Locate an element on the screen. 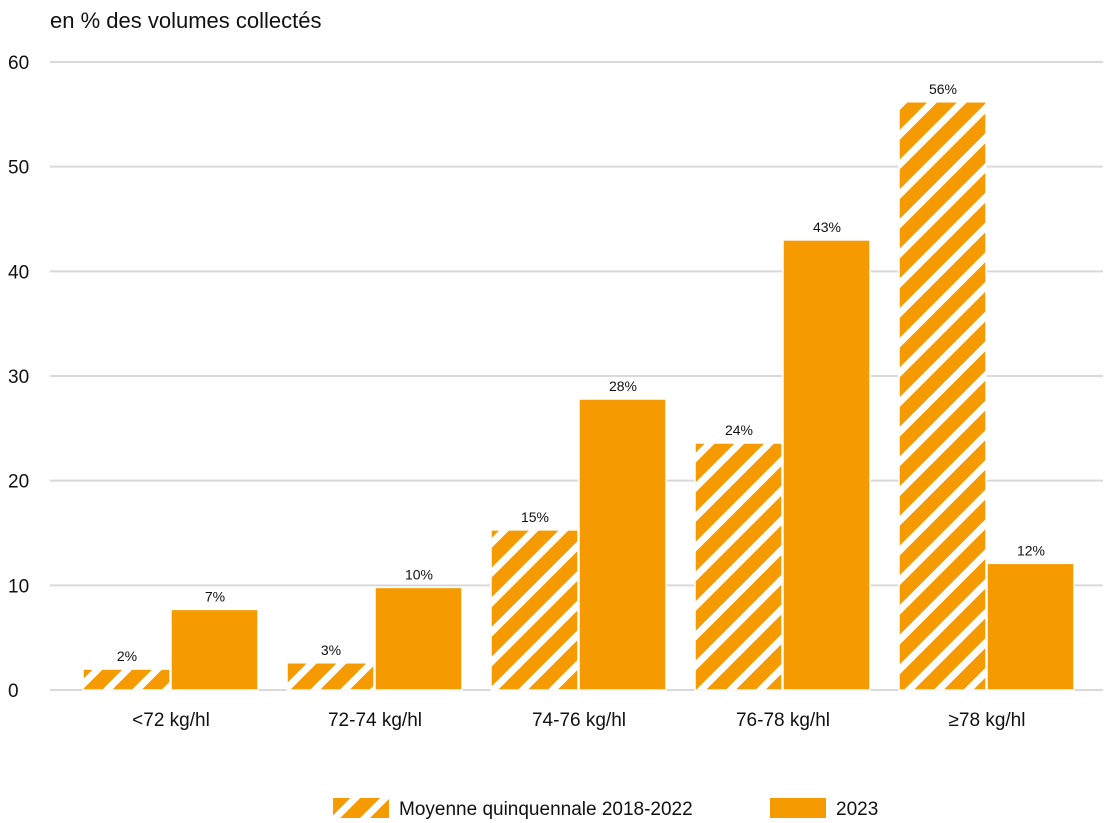 The width and height of the screenshot is (1107, 823). data-label: 7% is located at coordinates (215, 596).